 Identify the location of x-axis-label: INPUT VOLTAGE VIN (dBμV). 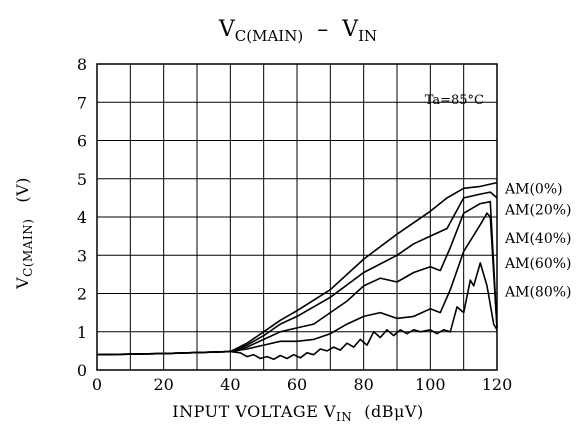
(297, 413).